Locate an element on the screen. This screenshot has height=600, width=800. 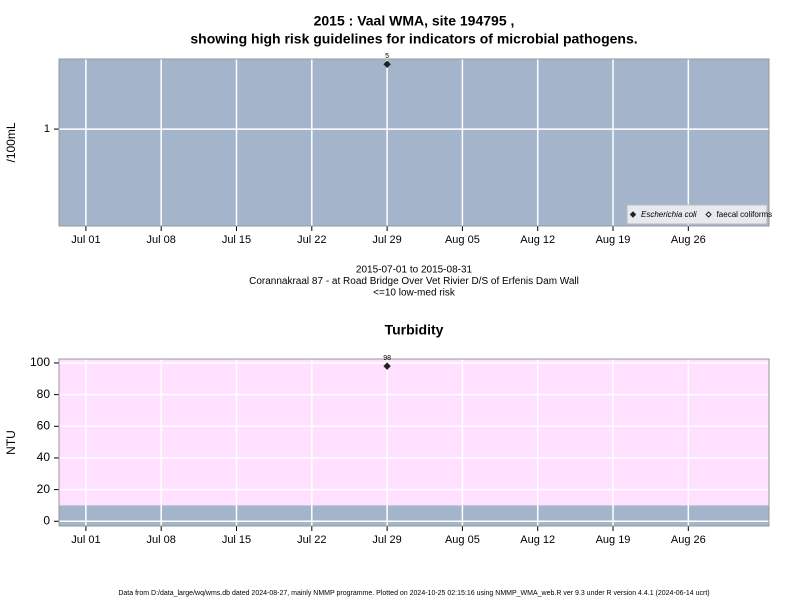
data-label: 5 is located at coordinates (387, 56).